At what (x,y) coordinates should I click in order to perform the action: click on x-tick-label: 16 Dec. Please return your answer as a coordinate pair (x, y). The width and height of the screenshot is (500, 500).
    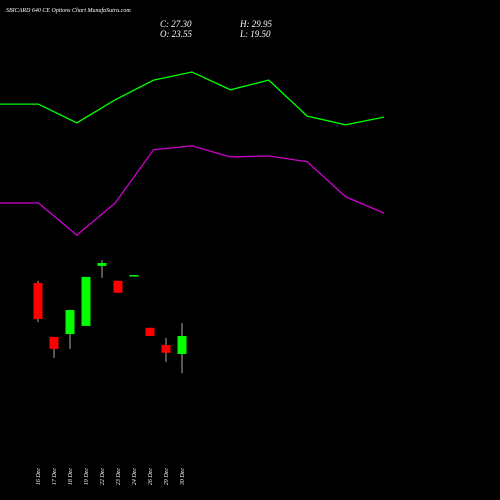
    Looking at the image, I should click on (39, 476).